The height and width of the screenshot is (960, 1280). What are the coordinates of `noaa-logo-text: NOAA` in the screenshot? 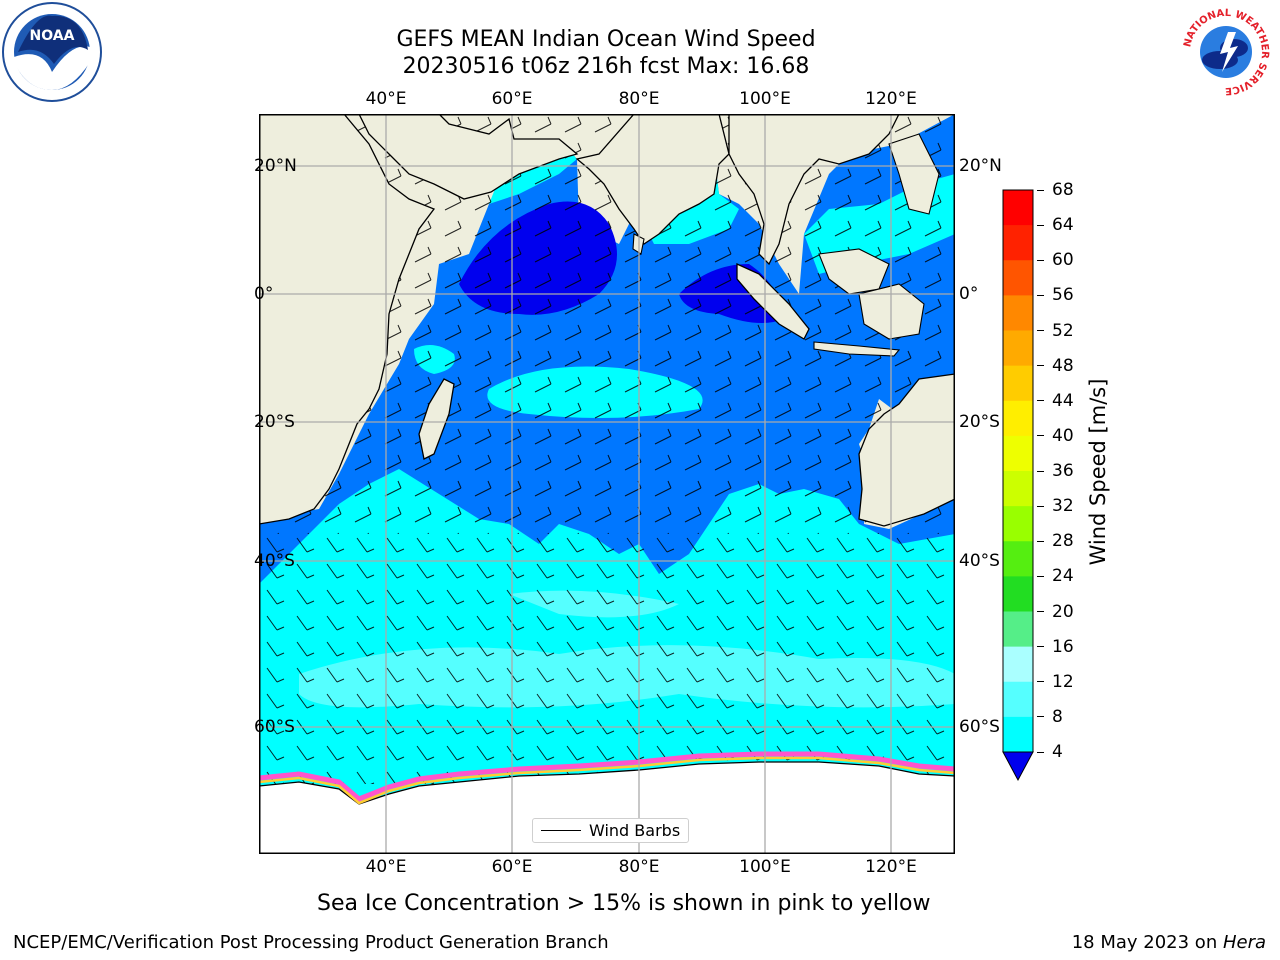 It's located at (52, 36).